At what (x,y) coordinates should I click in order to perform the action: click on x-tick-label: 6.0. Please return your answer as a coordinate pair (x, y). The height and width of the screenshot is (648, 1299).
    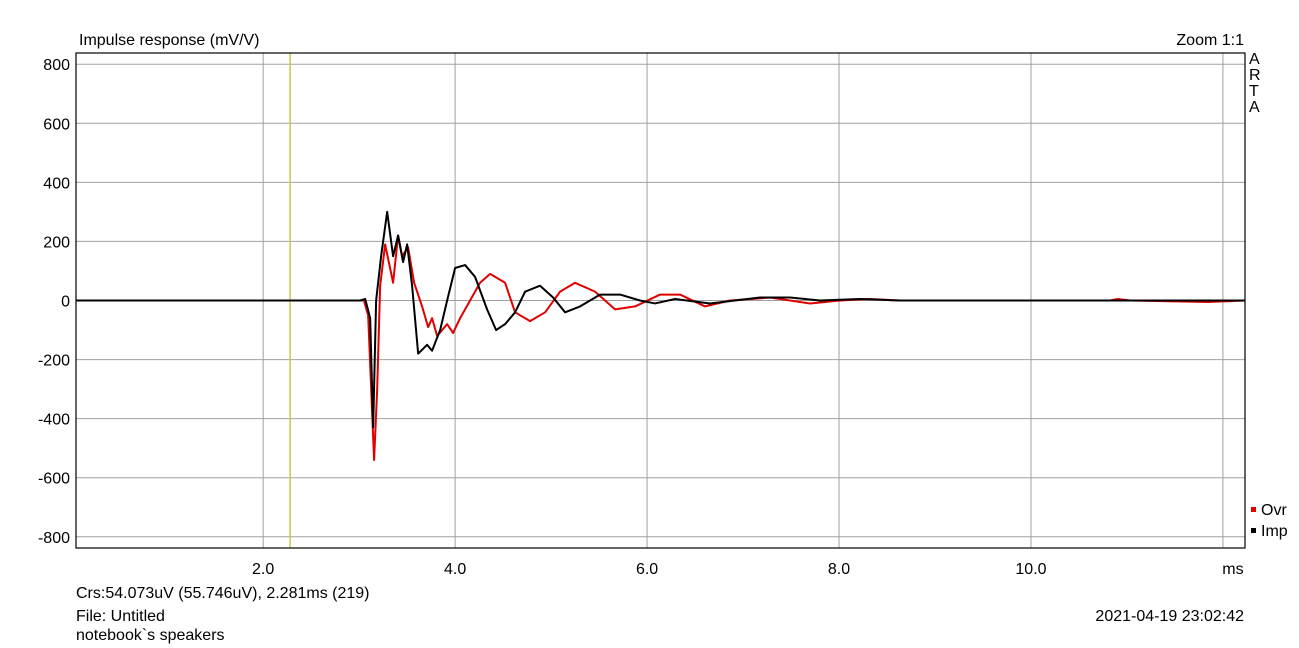
    Looking at the image, I should click on (647, 569).